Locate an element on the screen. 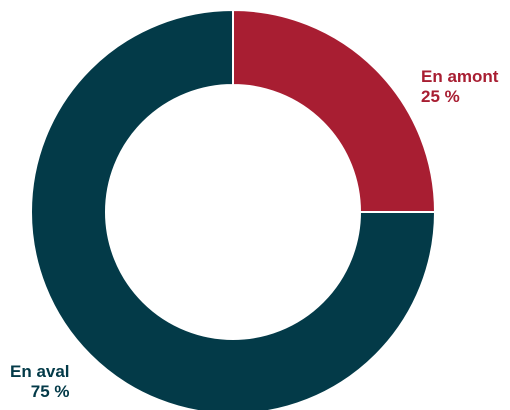 The width and height of the screenshot is (510, 410). slice-label-en-aval-name: En aval is located at coordinates (40, 371).